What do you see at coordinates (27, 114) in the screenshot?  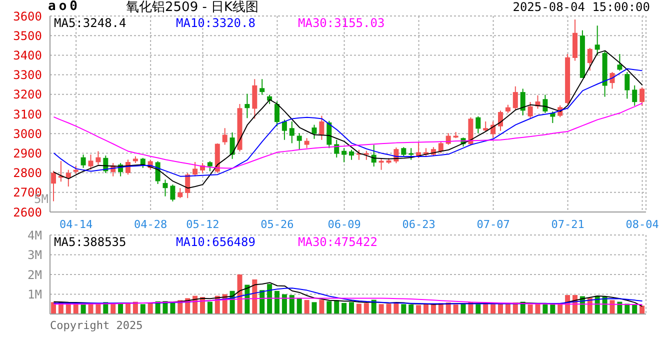 I see `y-tick-label: 3100` at bounding box center [27, 114].